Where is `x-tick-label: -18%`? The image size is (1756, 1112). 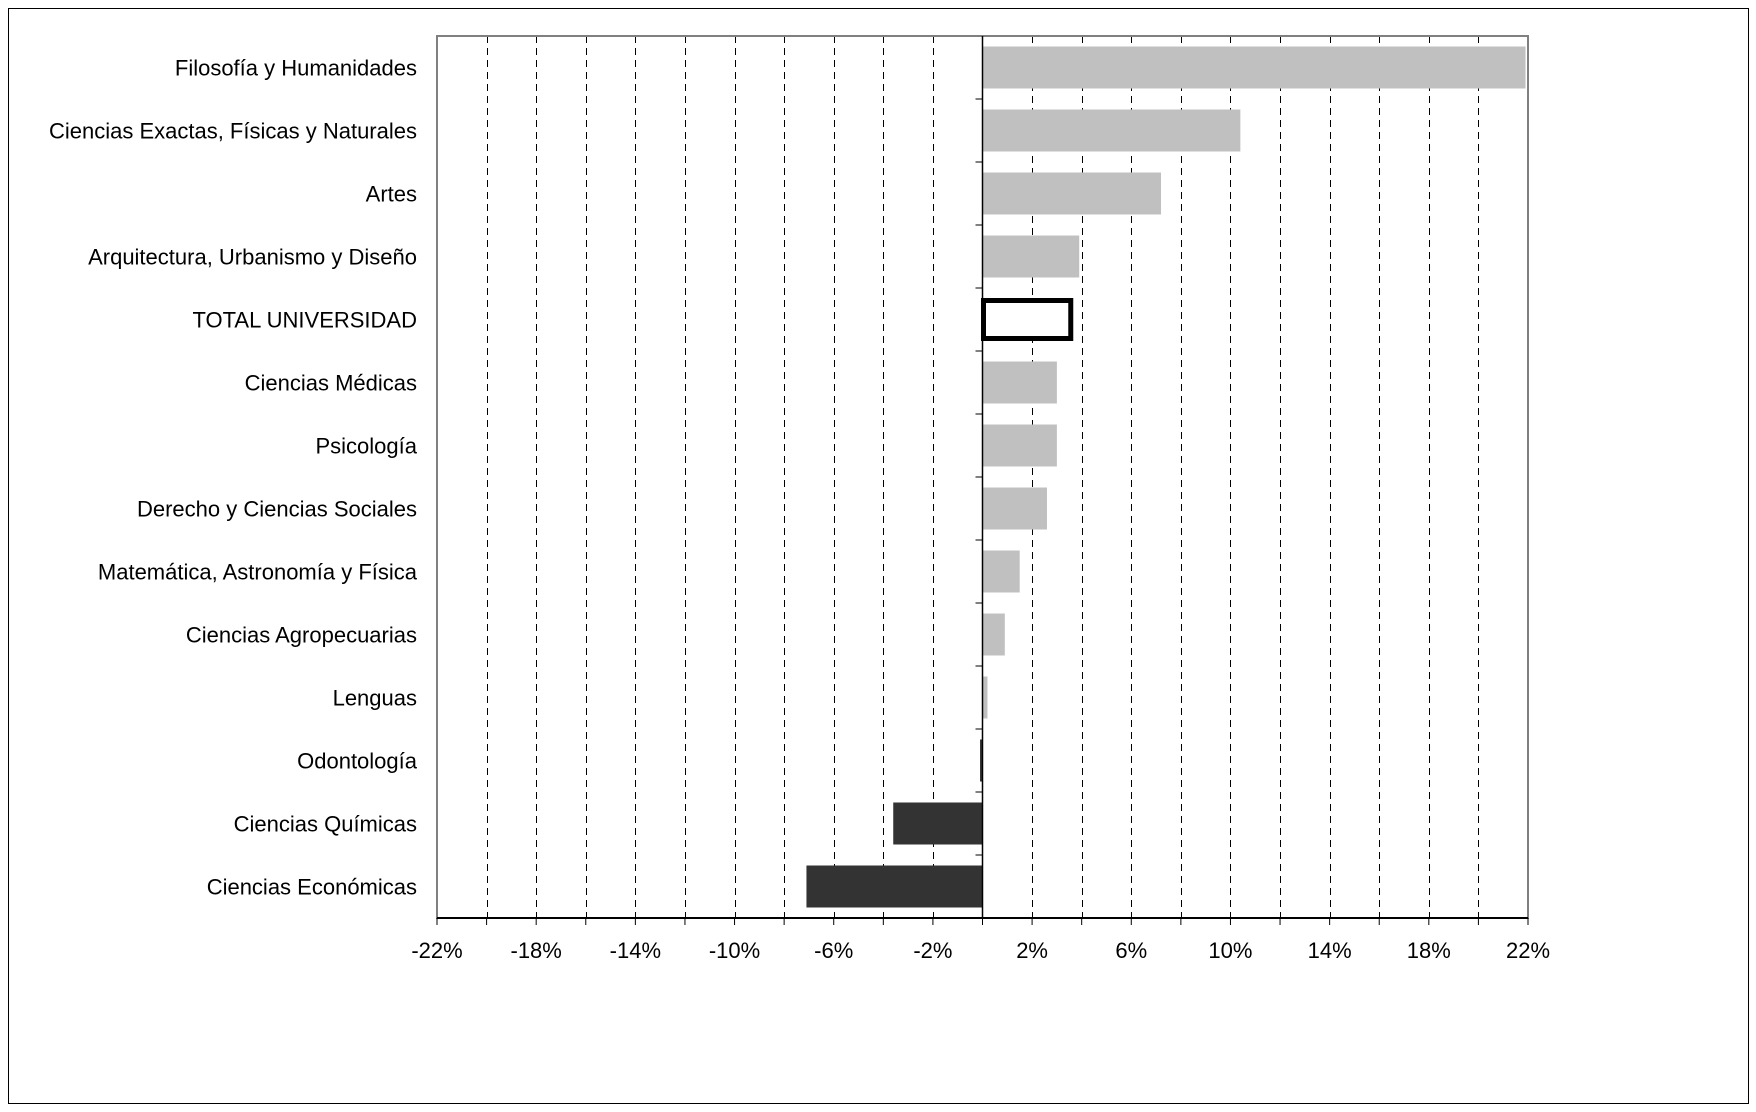 x-tick-label: -18% is located at coordinates (536, 950).